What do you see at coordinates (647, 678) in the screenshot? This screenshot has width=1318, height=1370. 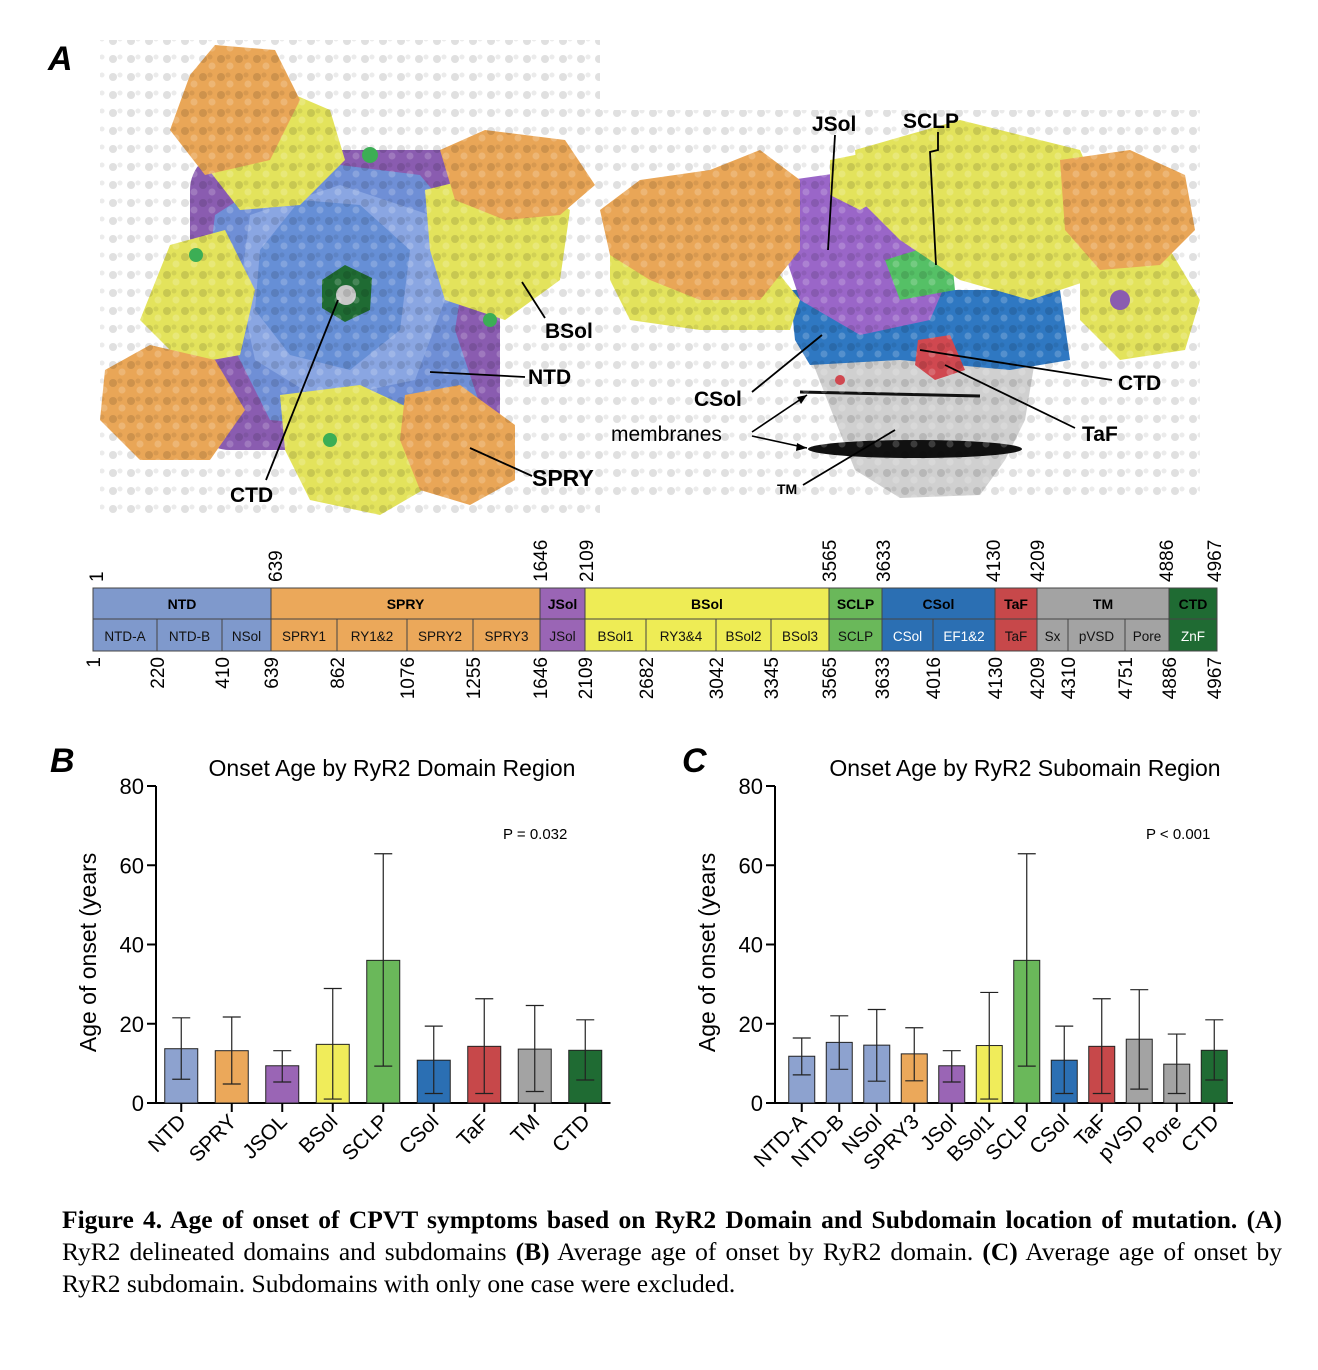 I see `bottom-residue-number: 2682` at bounding box center [647, 678].